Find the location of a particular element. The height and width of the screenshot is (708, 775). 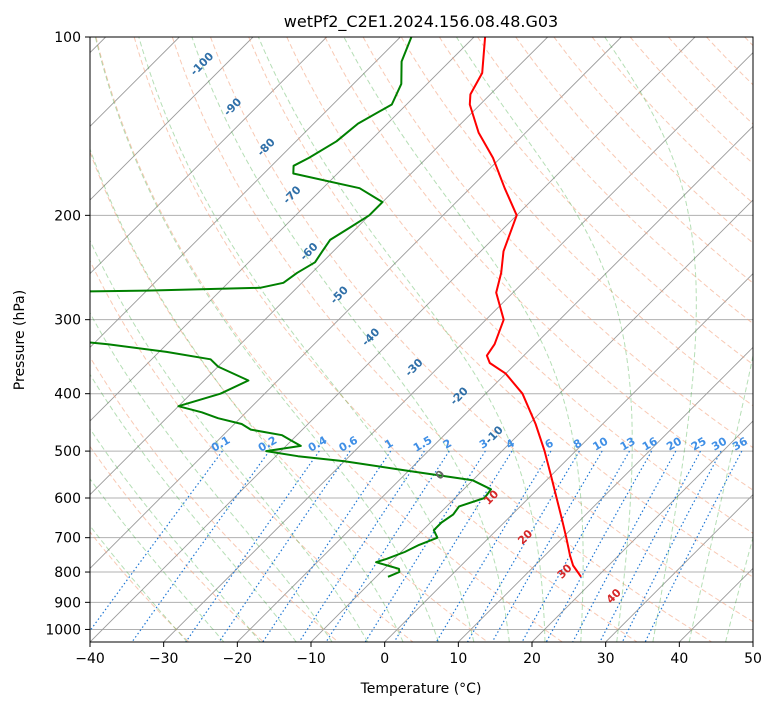

y-tick-label: 1000 is located at coordinates (63, 630).